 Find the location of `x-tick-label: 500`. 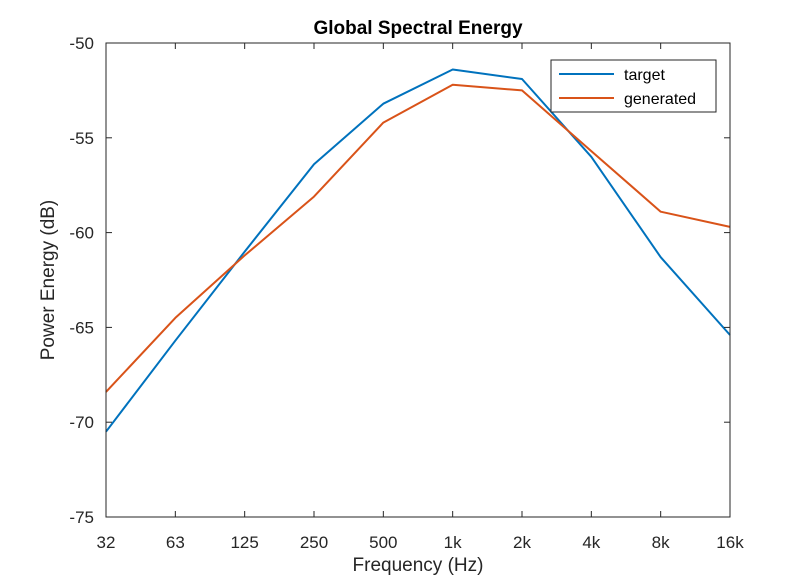

x-tick-label: 500 is located at coordinates (383, 542).